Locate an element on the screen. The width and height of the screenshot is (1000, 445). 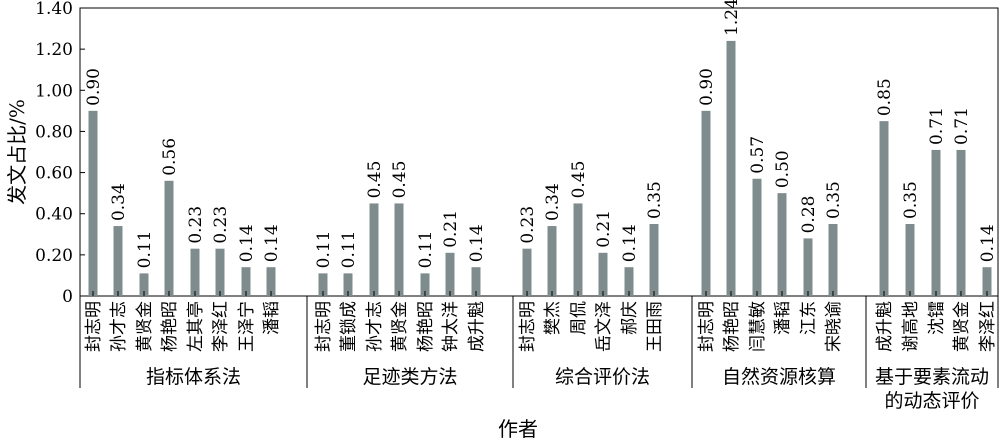
y-tick-label: 0.60 is located at coordinates (54, 174).